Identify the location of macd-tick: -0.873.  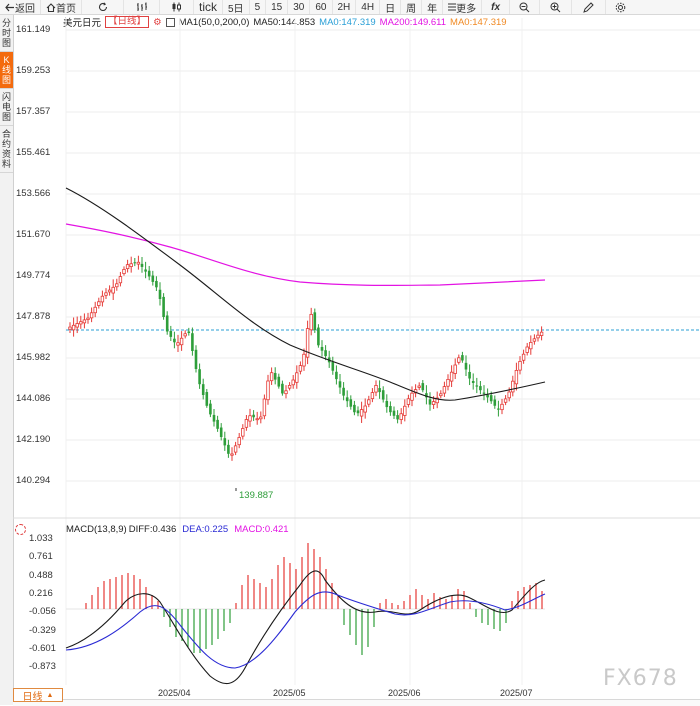
(42, 666).